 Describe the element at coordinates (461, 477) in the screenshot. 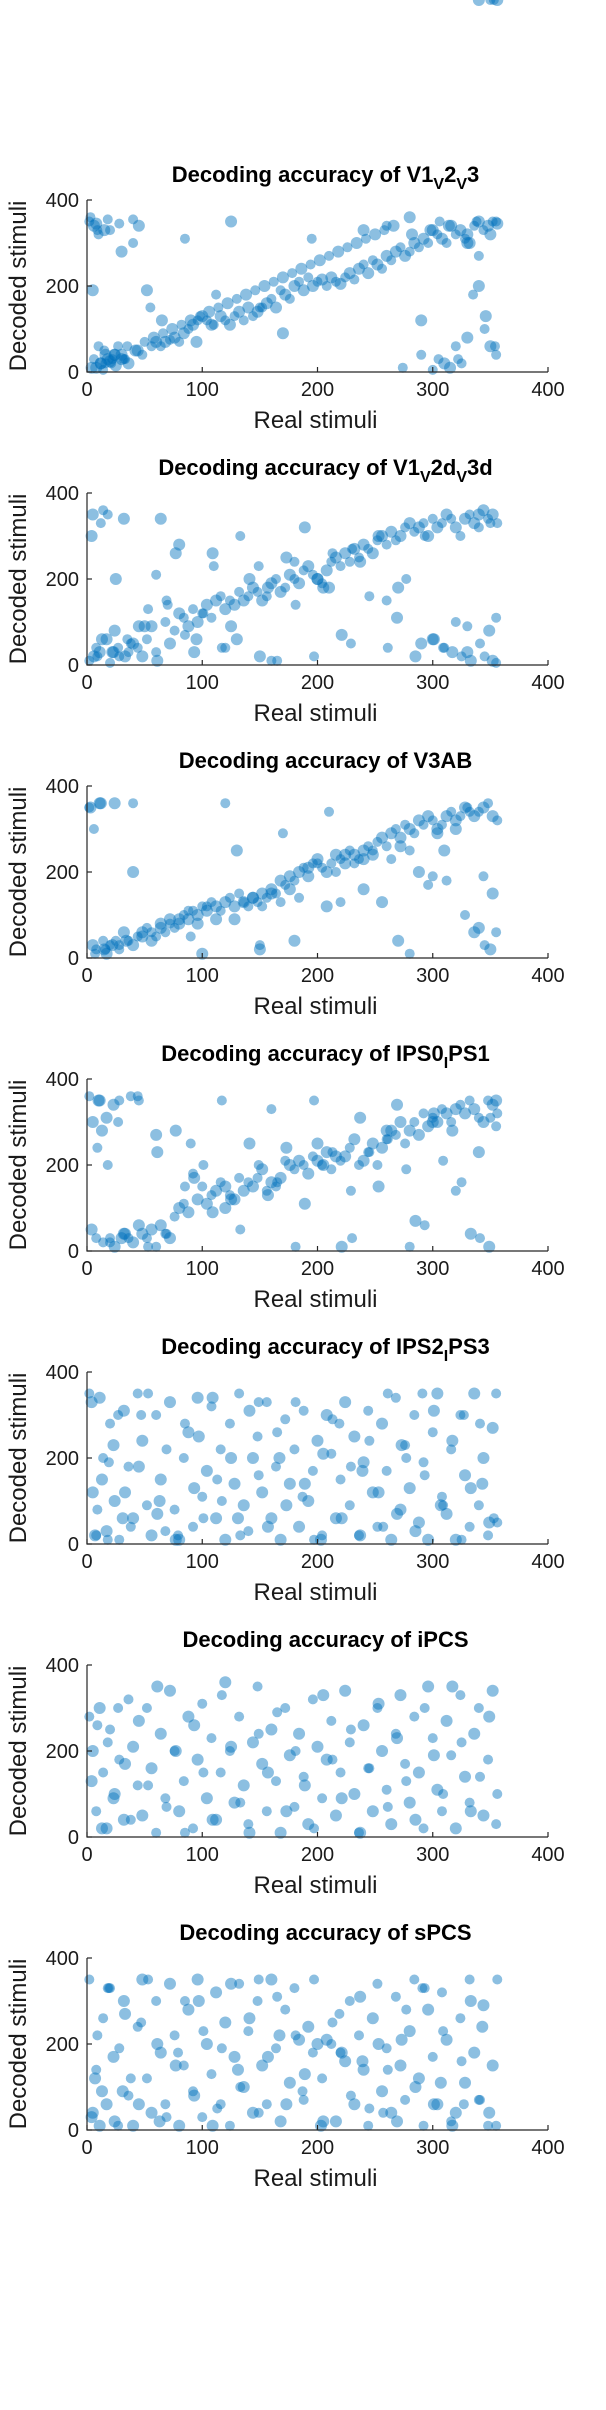

I see `chart-title-subscript: V` at that location.